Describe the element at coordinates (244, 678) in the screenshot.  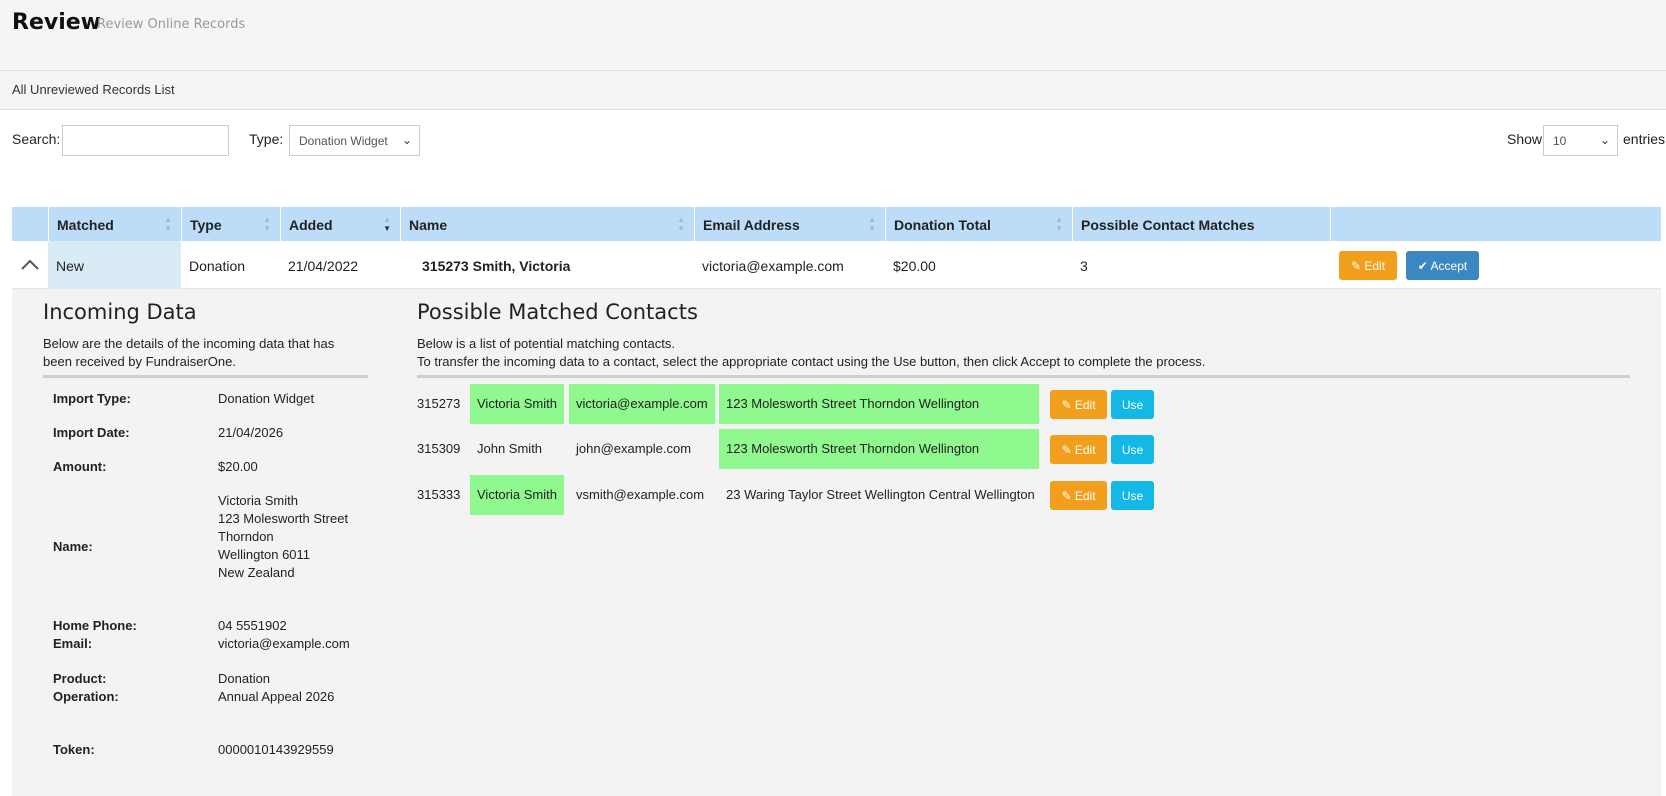
I see `product-value: Donation` at that location.